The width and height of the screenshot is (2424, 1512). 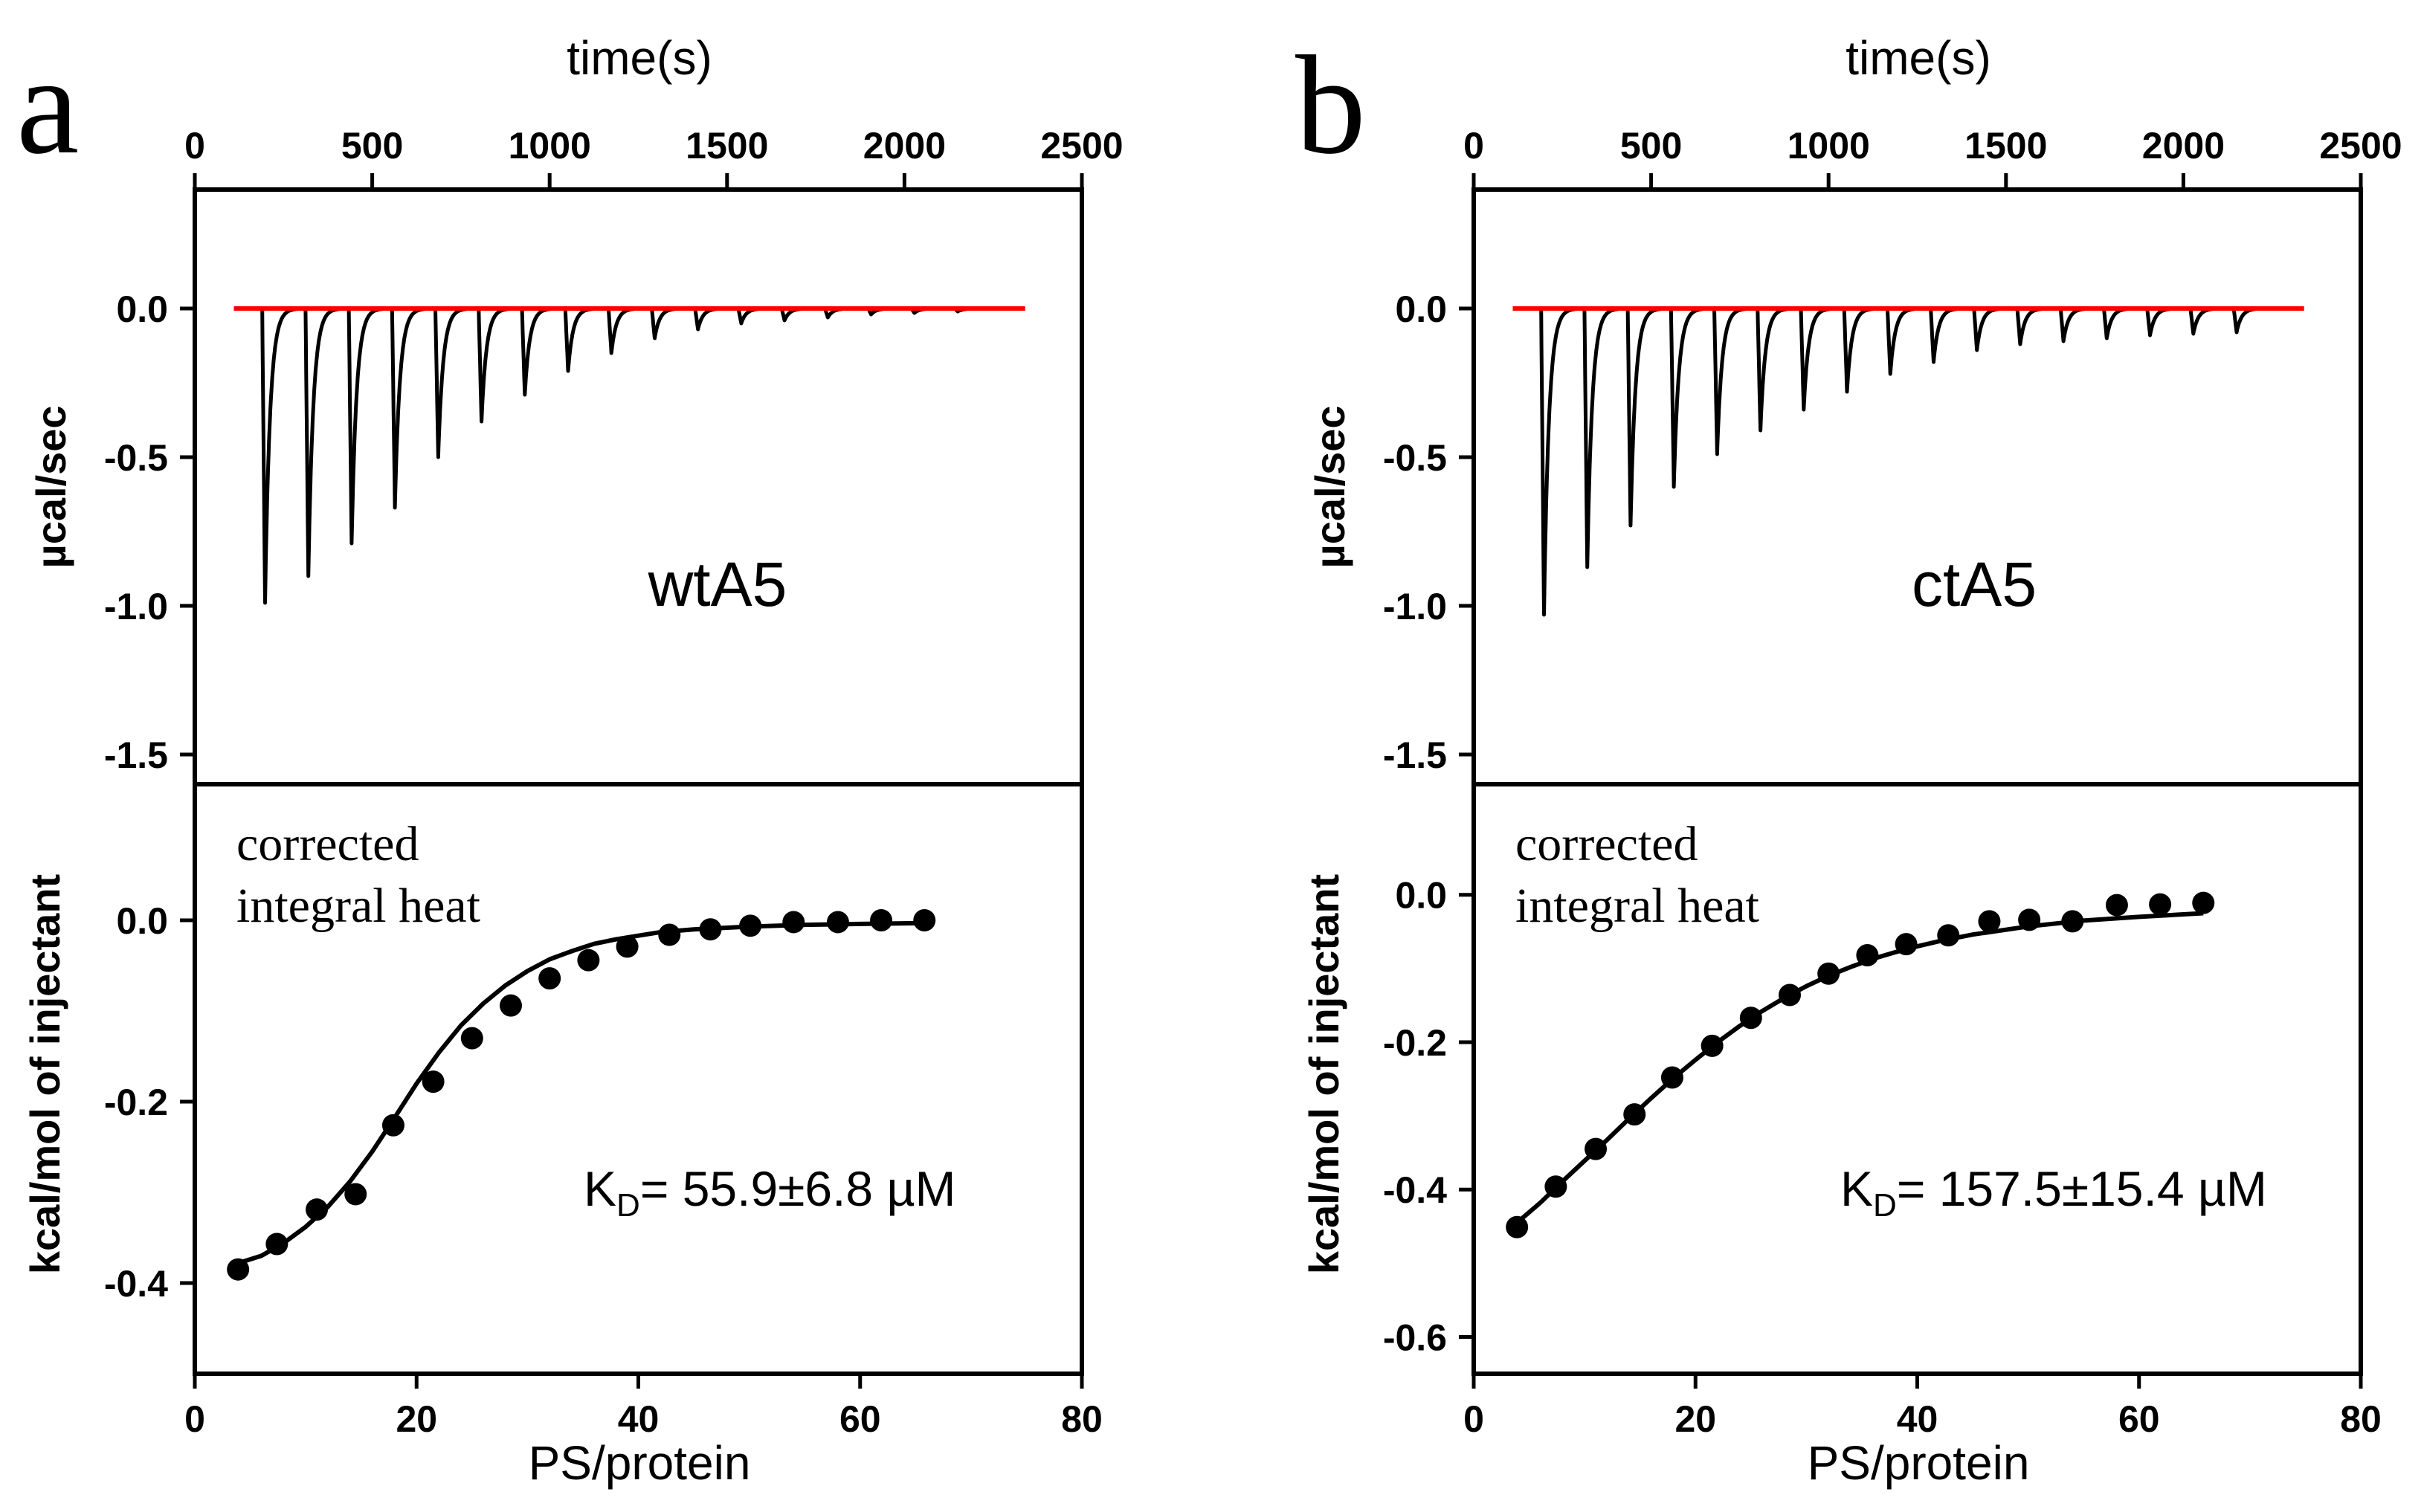 I want to click on panel-b-data-points, so click(x=1860, y=1065).